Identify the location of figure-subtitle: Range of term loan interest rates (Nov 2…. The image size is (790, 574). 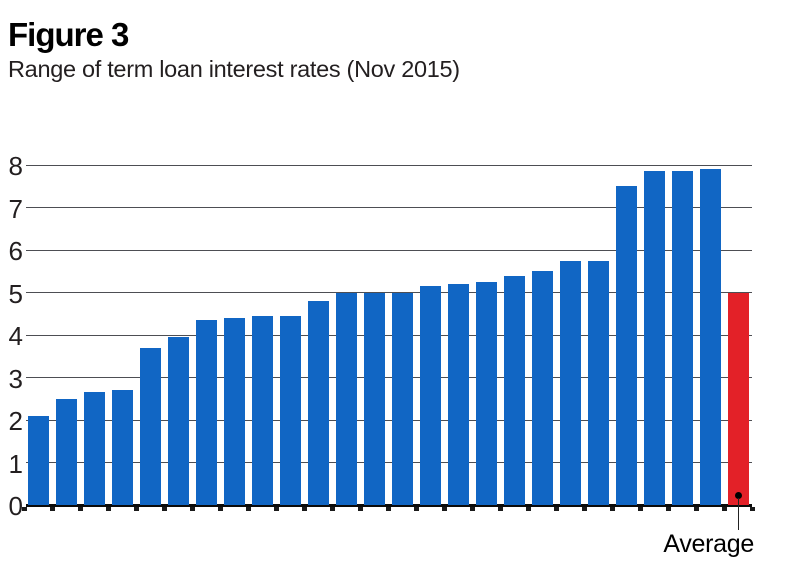
(234, 69).